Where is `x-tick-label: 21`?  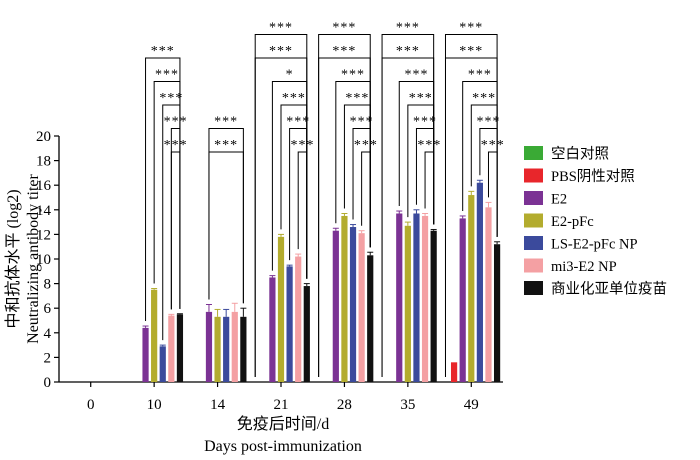 x-tick-label: 21 is located at coordinates (281, 405).